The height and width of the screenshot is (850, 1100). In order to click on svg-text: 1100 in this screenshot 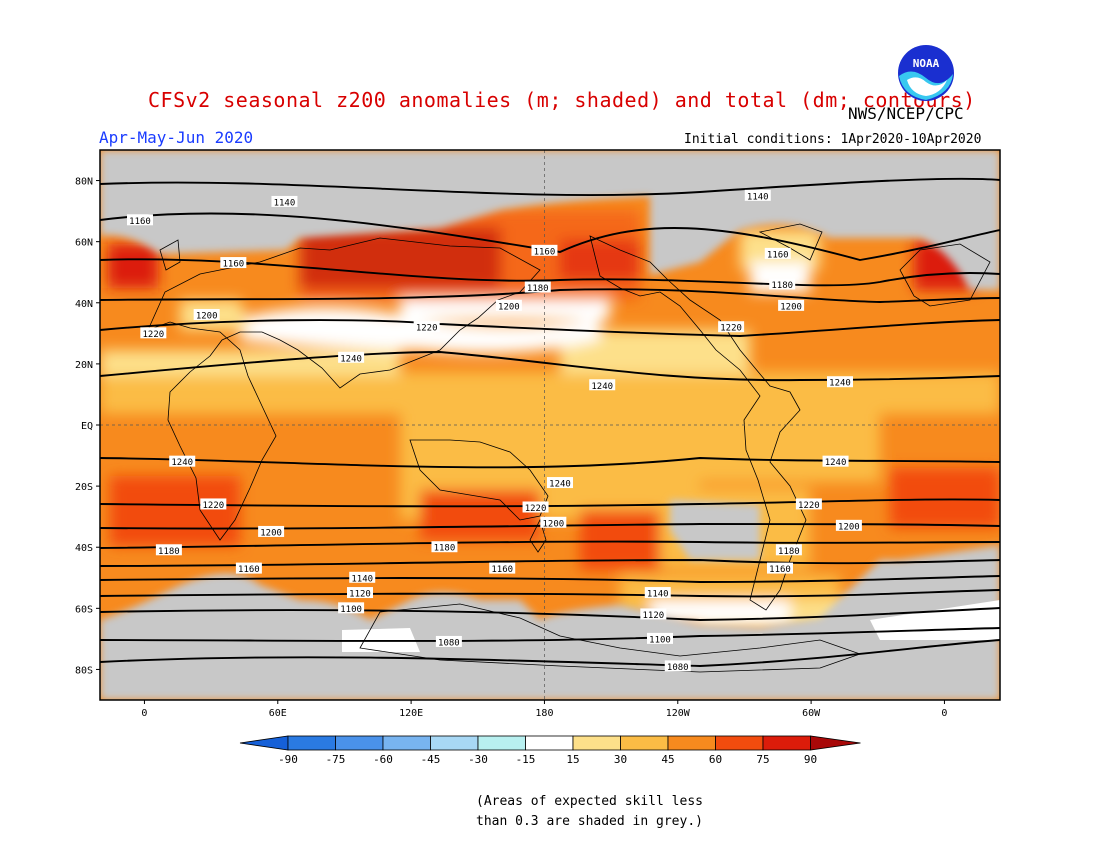, I will do `click(660, 640)`.